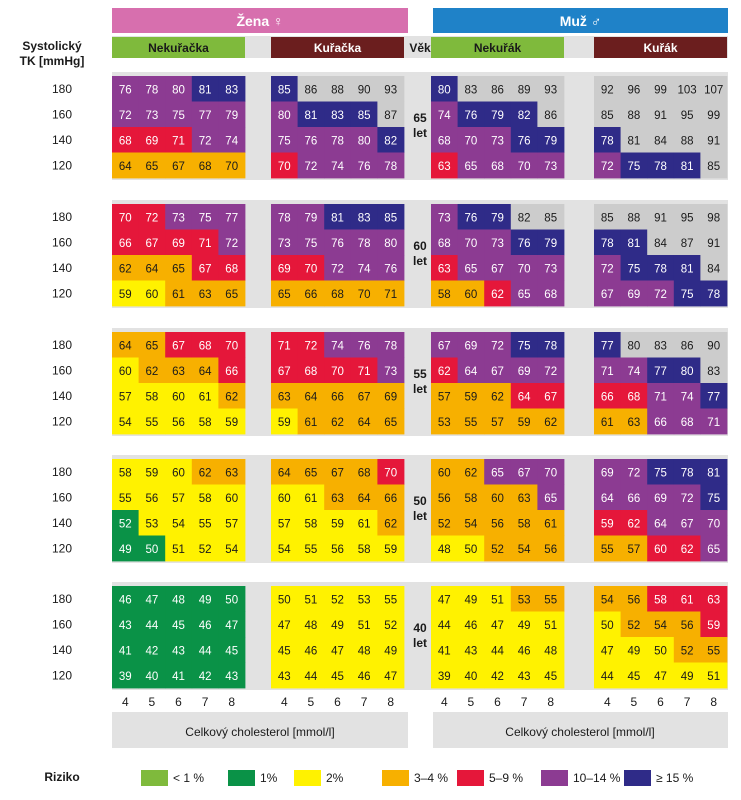 This screenshot has width=741, height=800. What do you see at coordinates (364, 651) in the screenshot?
I see `risk-value: 48` at bounding box center [364, 651].